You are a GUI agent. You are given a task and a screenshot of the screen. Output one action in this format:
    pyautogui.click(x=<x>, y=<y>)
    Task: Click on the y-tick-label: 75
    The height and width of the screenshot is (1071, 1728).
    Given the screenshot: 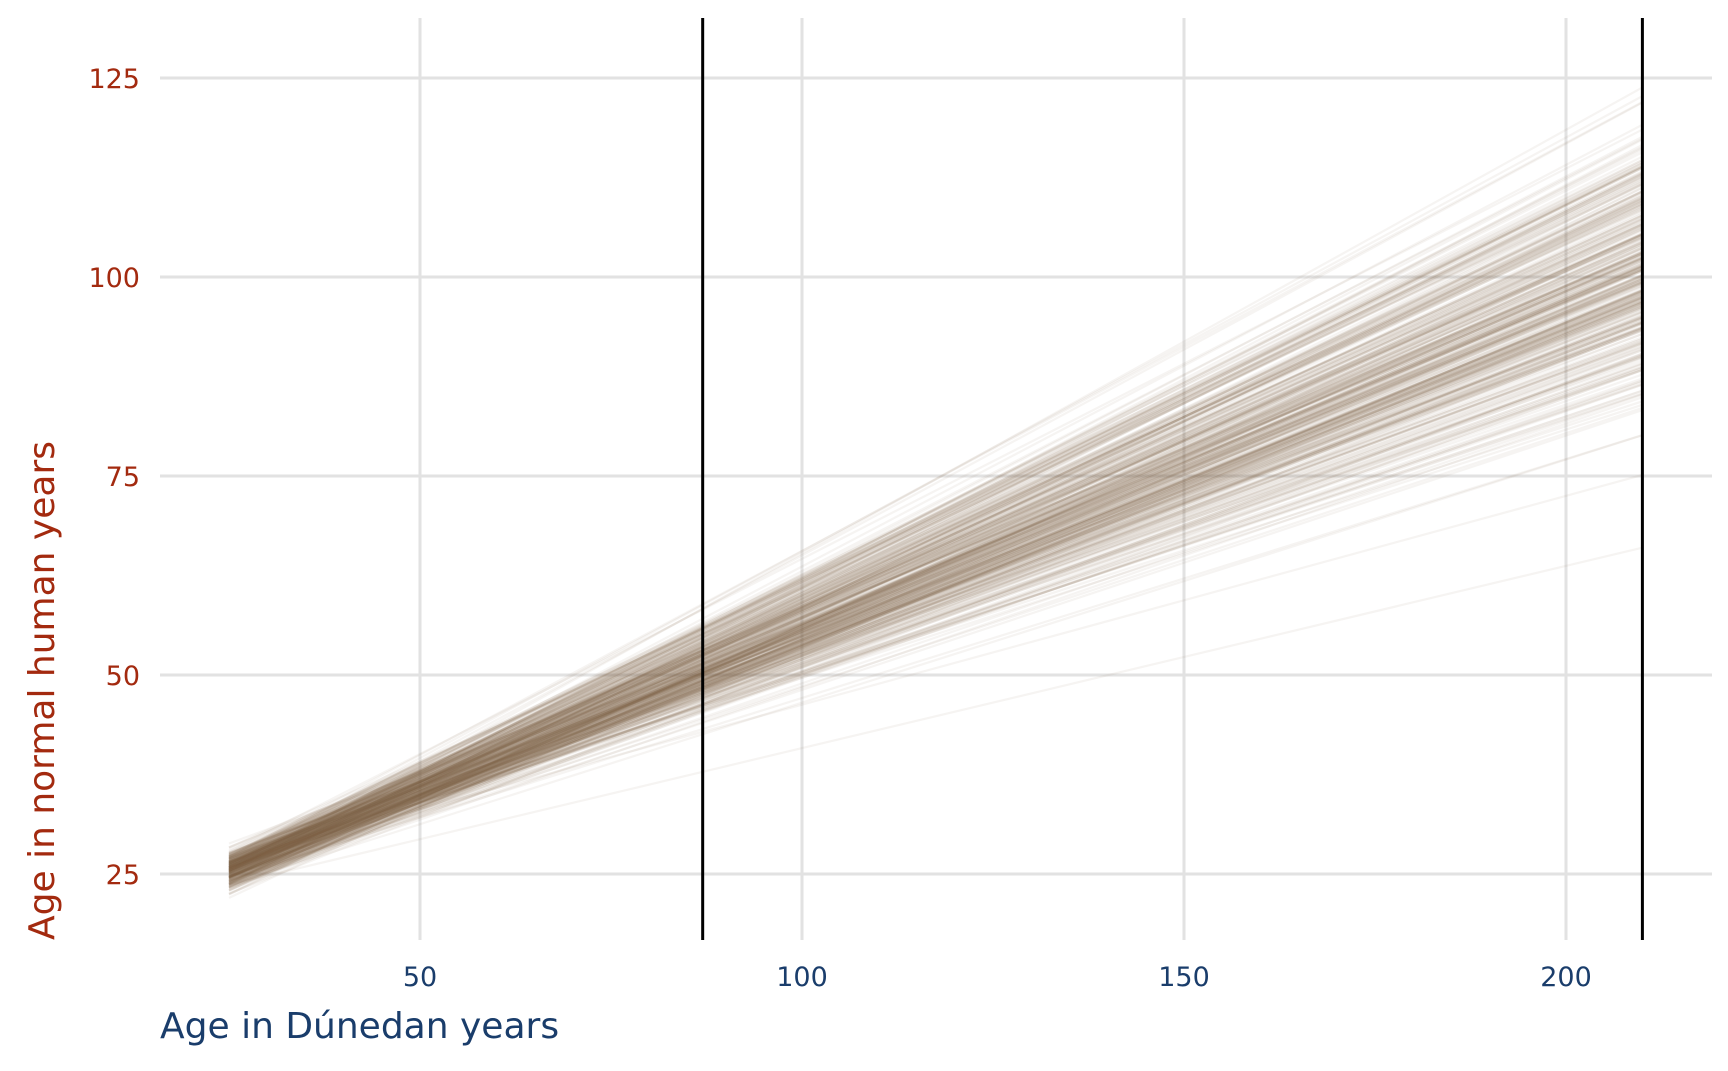 What is the action you would take?
    pyautogui.click(x=123, y=477)
    